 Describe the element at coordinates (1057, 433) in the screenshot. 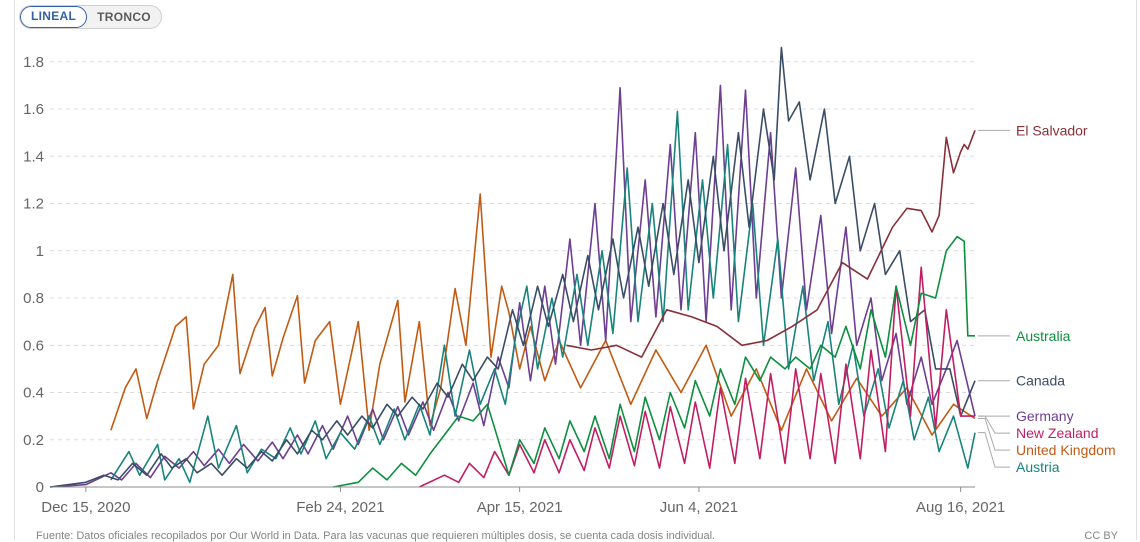

I see `legend-label-new-zealand: New Zealand` at that location.